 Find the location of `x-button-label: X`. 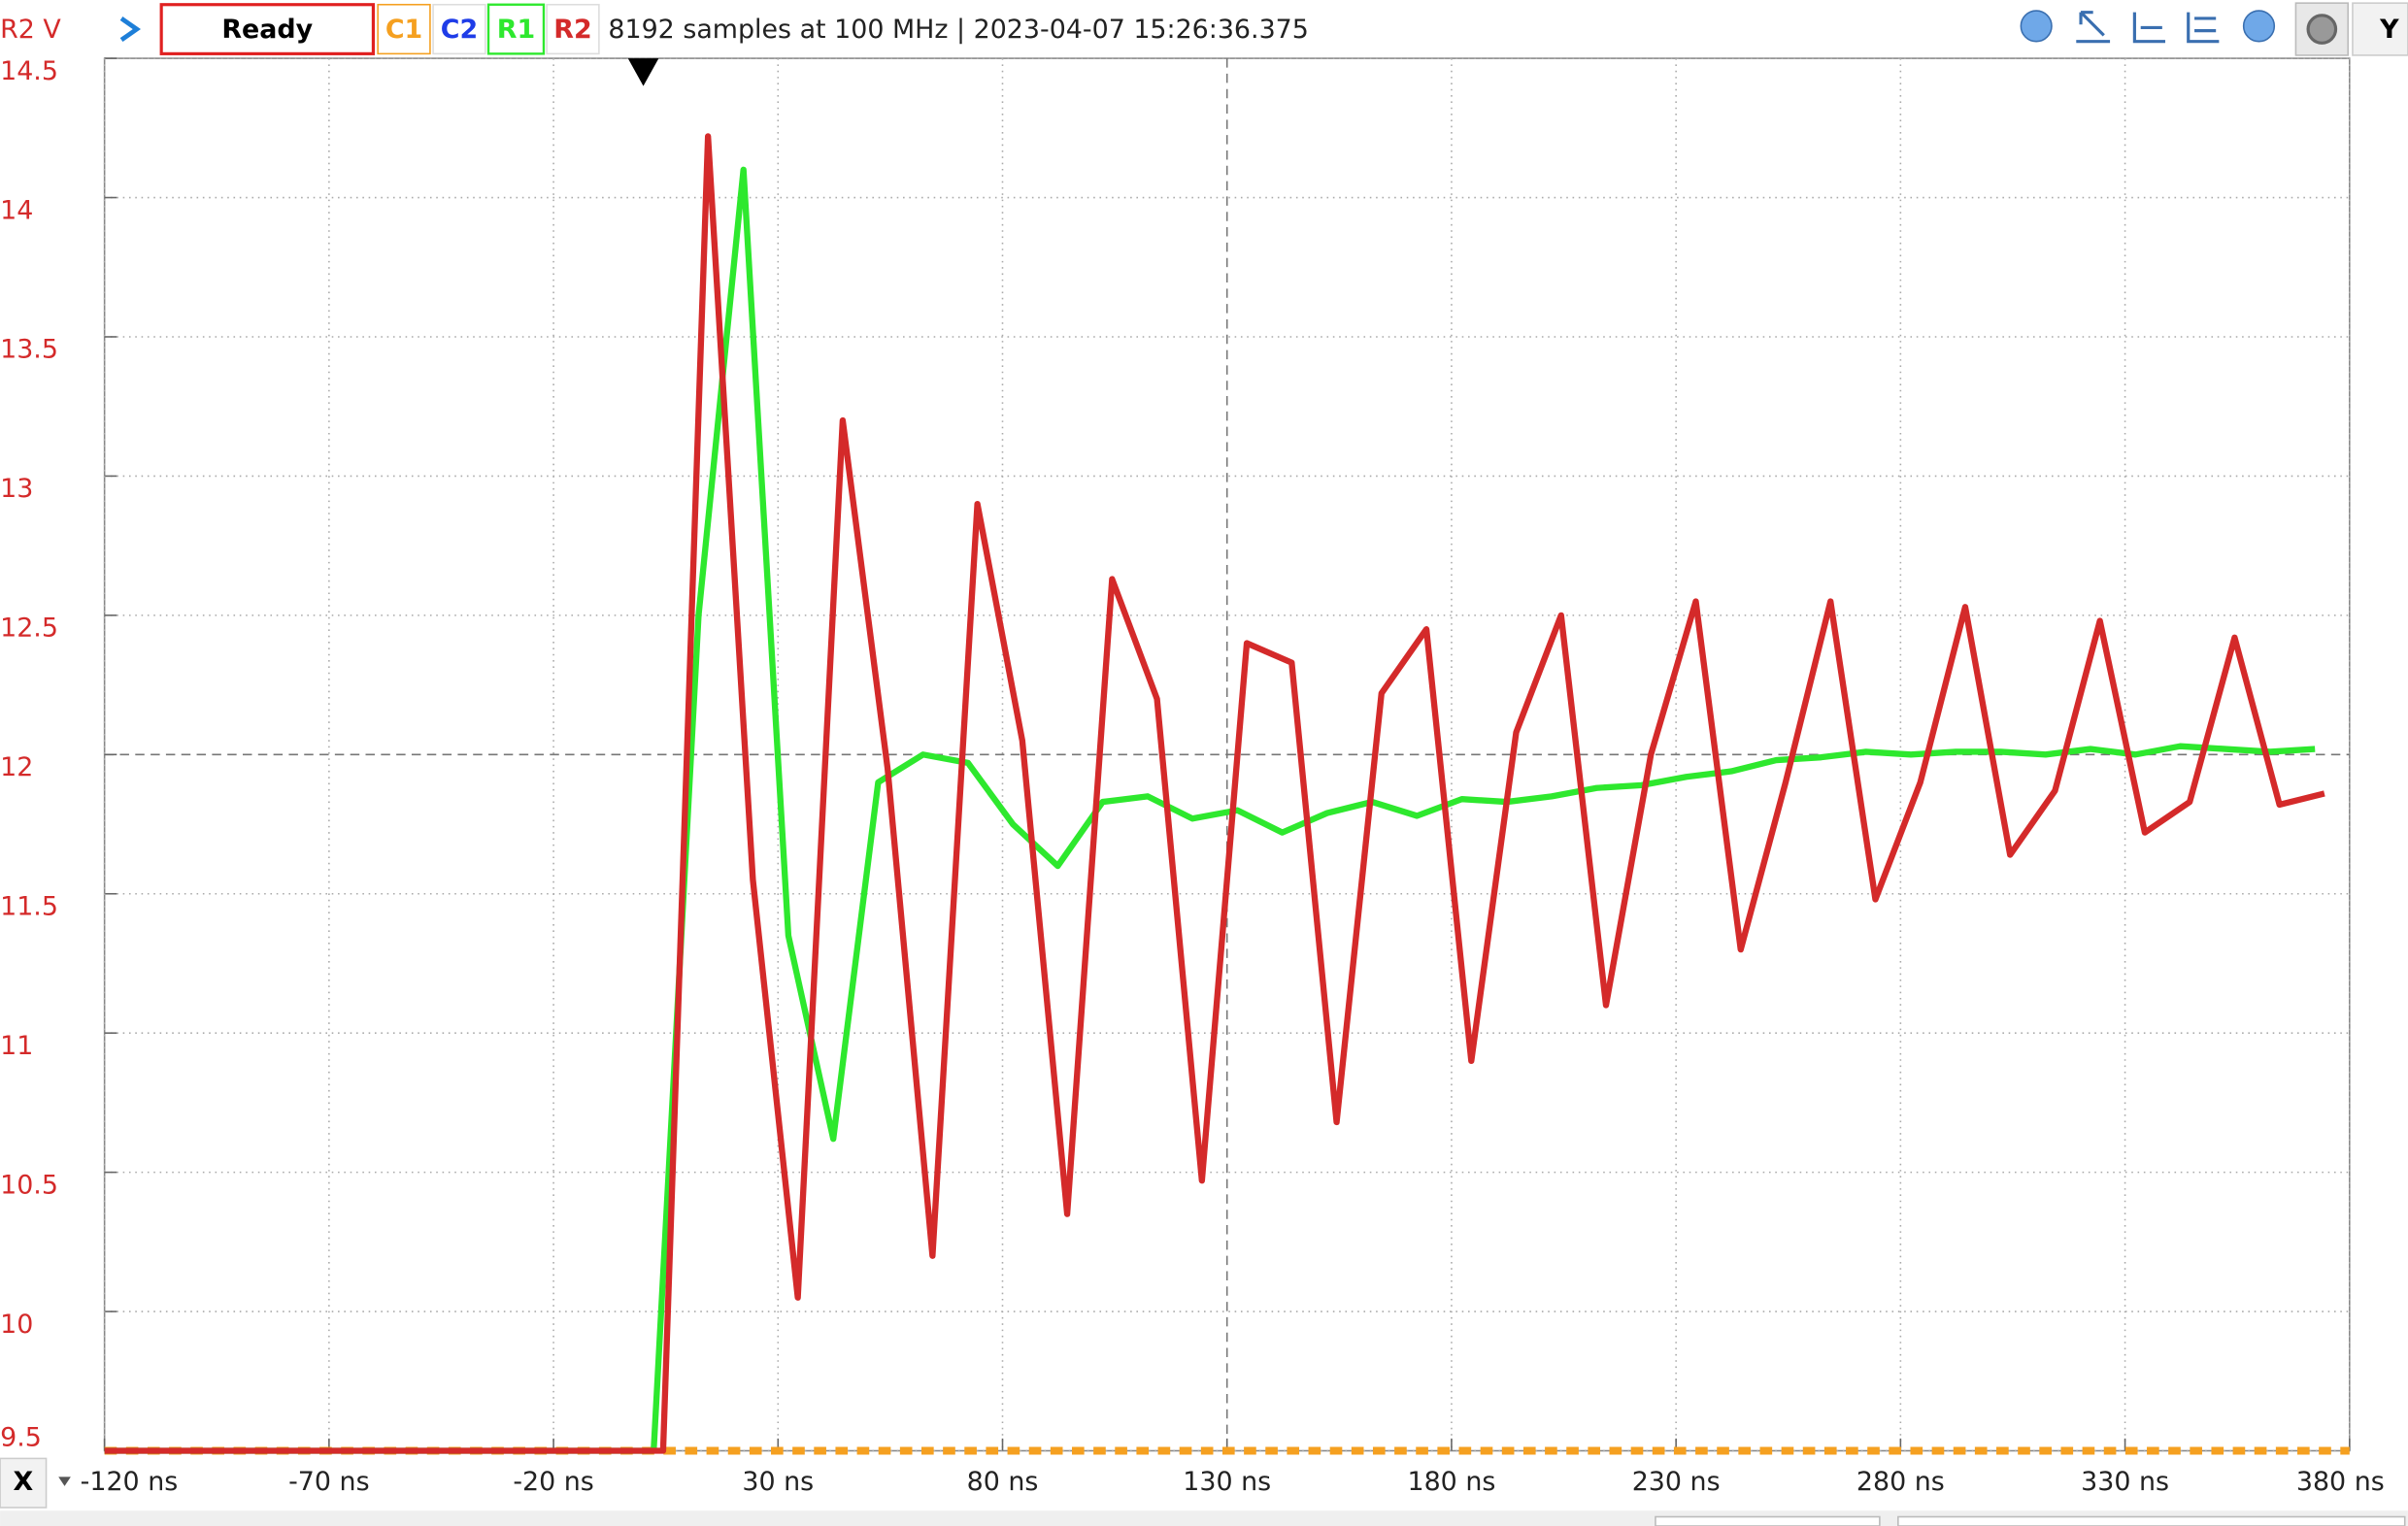

x-button-label: X is located at coordinates (23, 1482).